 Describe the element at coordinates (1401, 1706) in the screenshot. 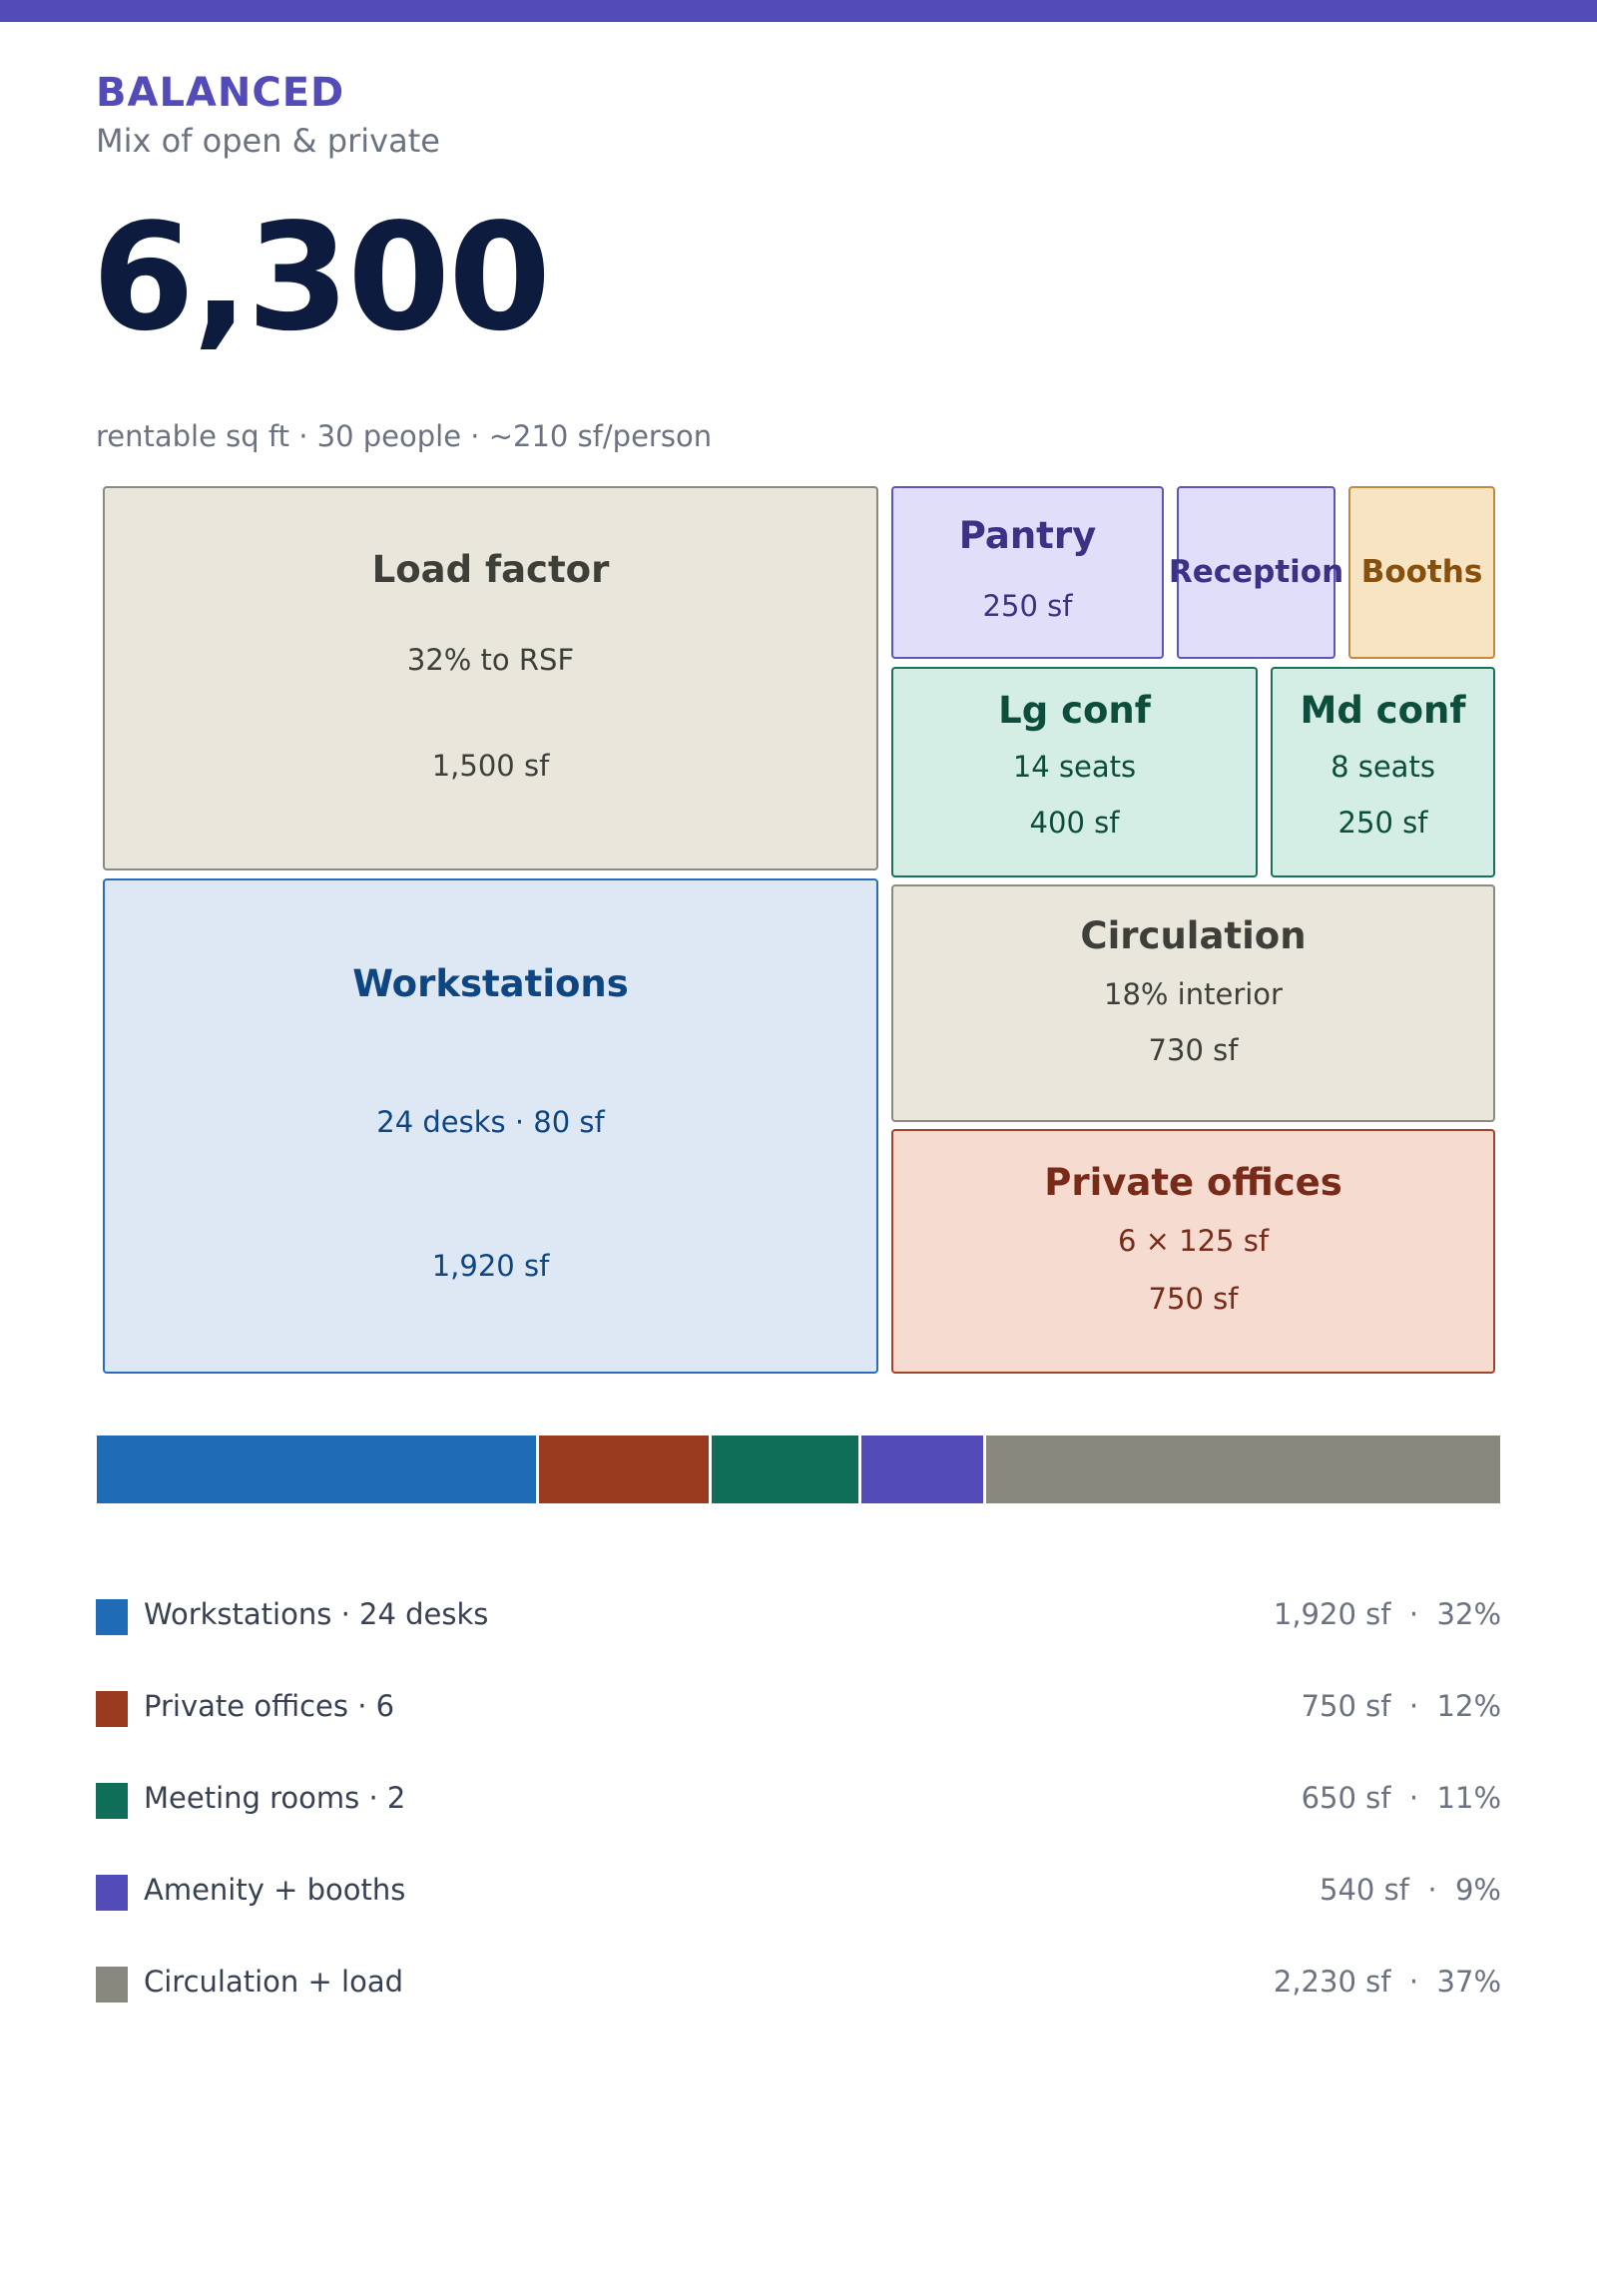

I see `legend-value: 750 sf · 12%` at that location.